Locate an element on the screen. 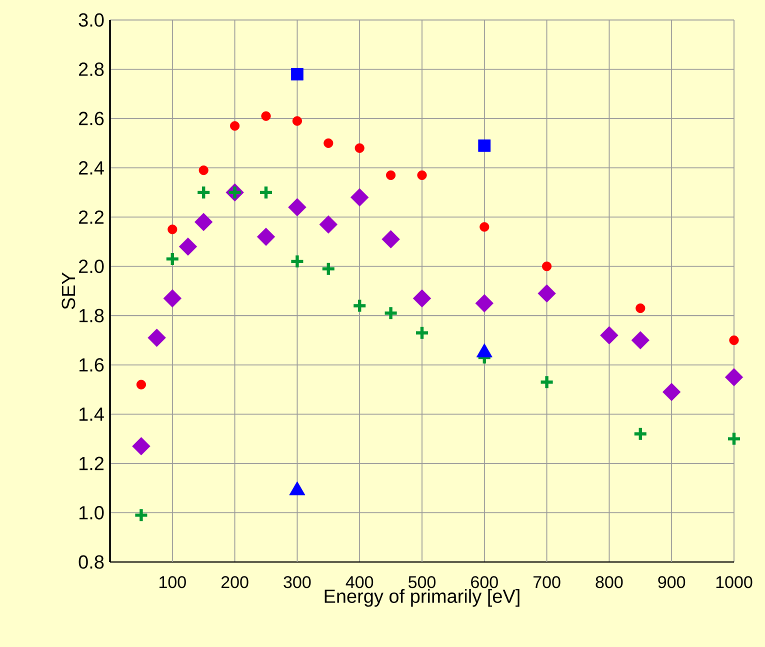 This screenshot has height=647, width=765. y-tick-label: 0.8 is located at coordinates (91, 562).